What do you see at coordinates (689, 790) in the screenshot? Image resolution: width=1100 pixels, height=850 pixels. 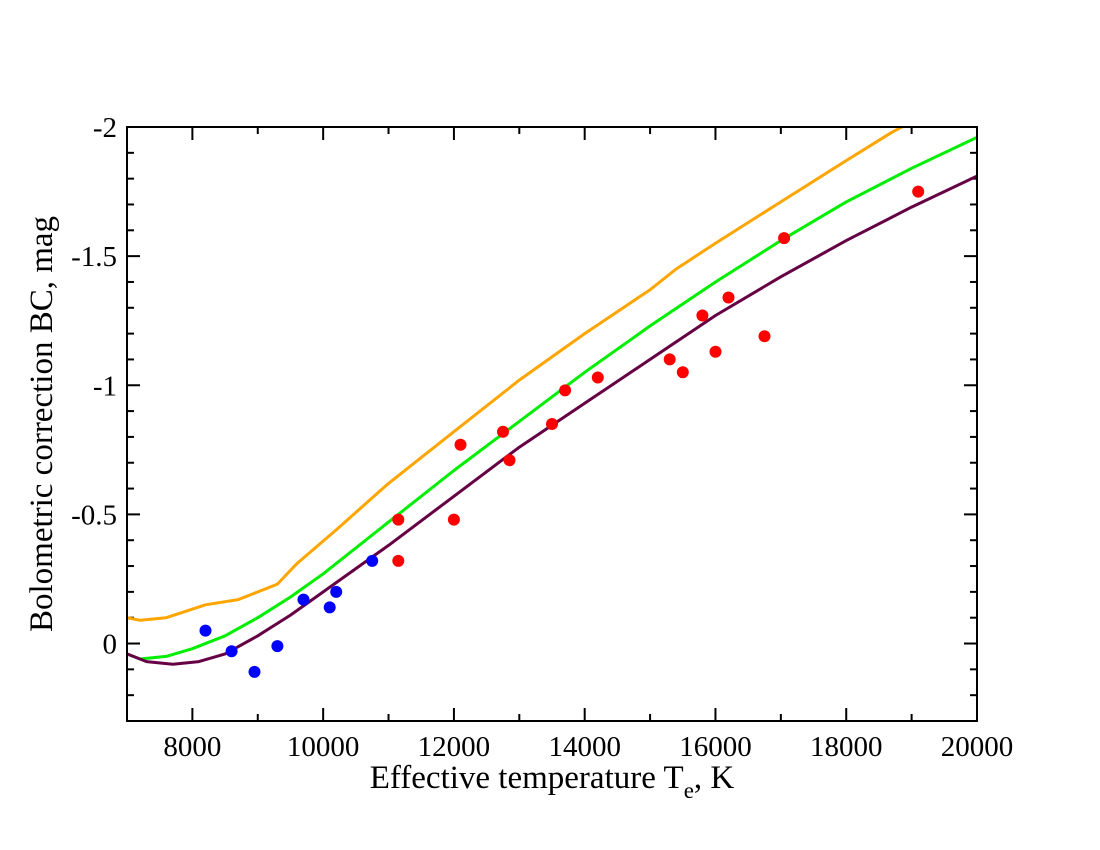 I see `x-axis-title-subscript: e` at bounding box center [689, 790].